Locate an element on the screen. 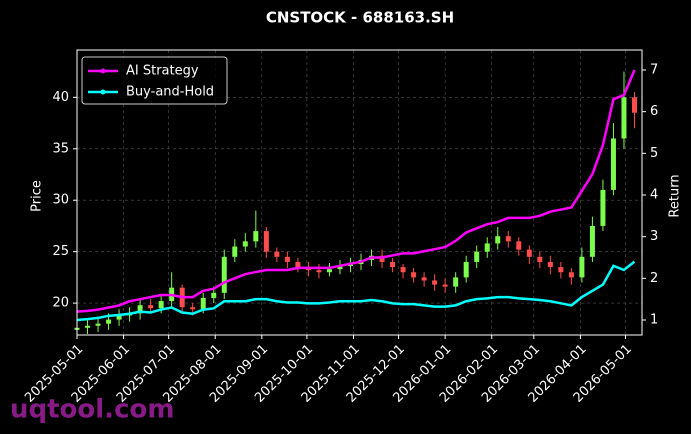  legend-label: Buy-and-Hold is located at coordinates (170, 92).